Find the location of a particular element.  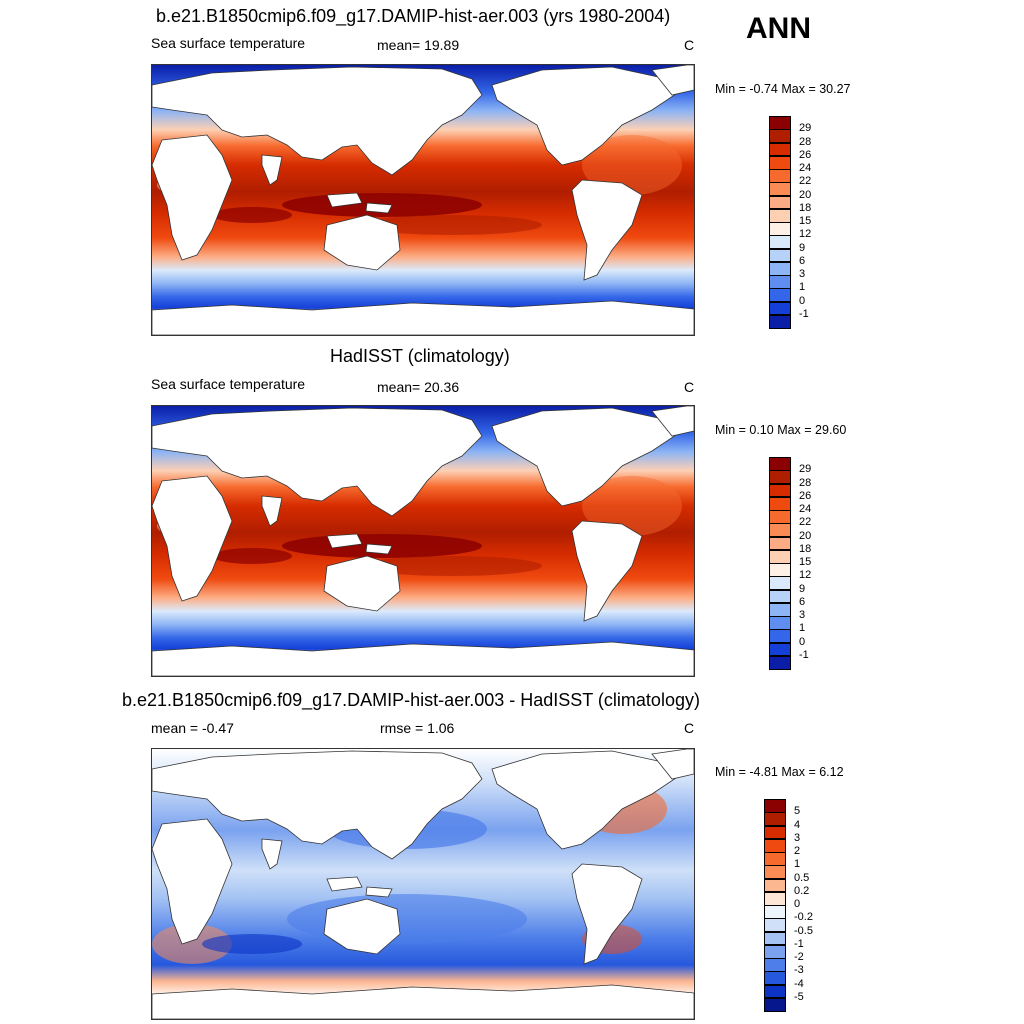

colorbar-tick-label: -4 is located at coordinates (799, 983).